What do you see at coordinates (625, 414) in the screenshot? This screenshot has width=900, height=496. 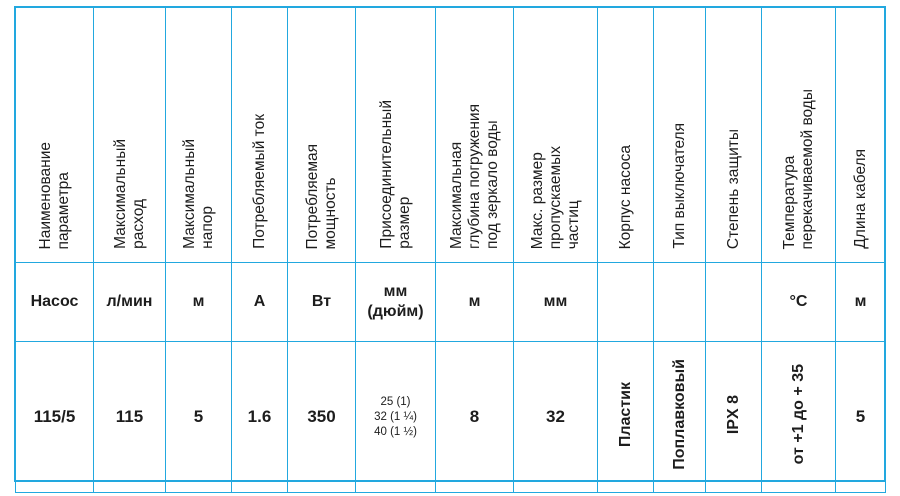 I see `value-housing: Пластик` at bounding box center [625, 414].